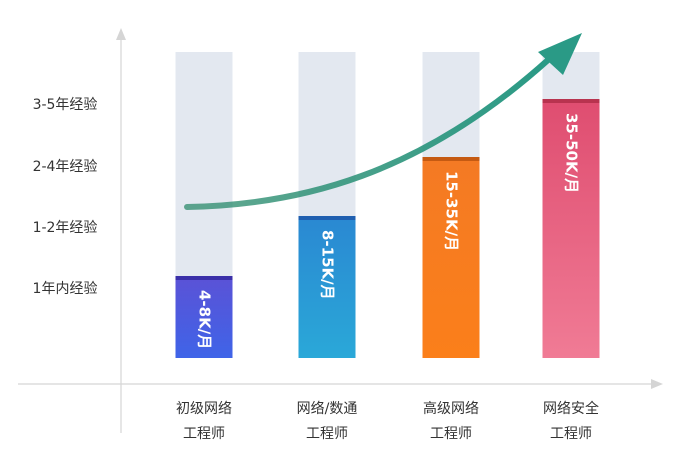  I want to click on x-tick-label: 网络安全工程师, so click(571, 421).